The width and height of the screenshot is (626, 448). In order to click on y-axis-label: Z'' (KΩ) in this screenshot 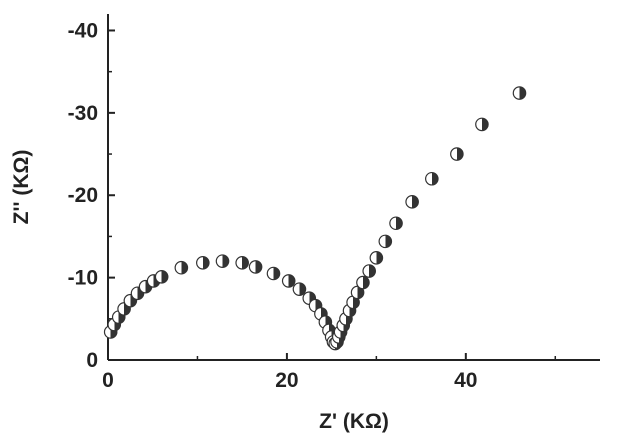, I will do `click(21, 187)`.